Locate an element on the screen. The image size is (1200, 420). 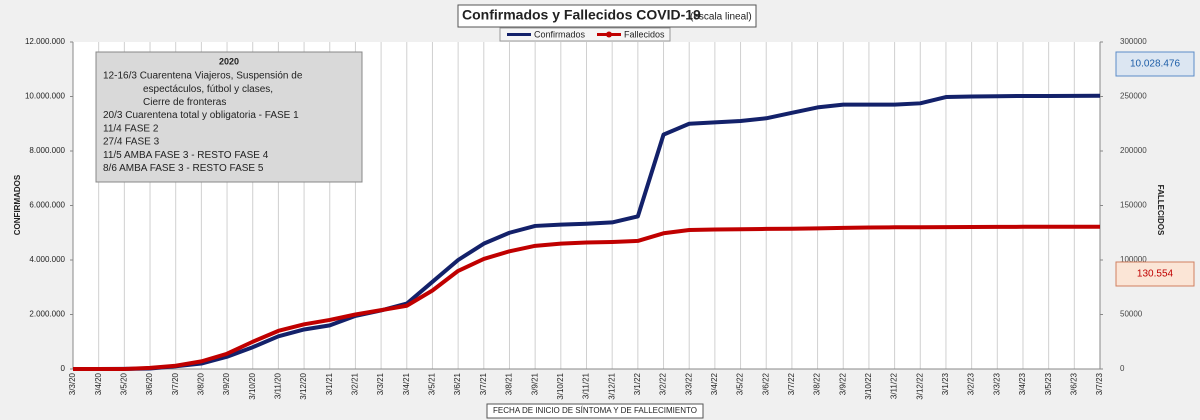
x-tick-label: 3/3/22 is located at coordinates (688, 383).